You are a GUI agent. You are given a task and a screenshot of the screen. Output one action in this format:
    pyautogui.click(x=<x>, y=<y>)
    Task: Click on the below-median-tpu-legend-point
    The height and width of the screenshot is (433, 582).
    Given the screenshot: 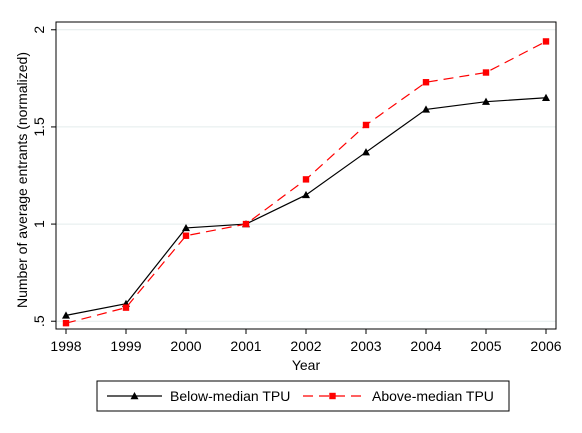 What is the action you would take?
    pyautogui.click(x=134, y=396)
    